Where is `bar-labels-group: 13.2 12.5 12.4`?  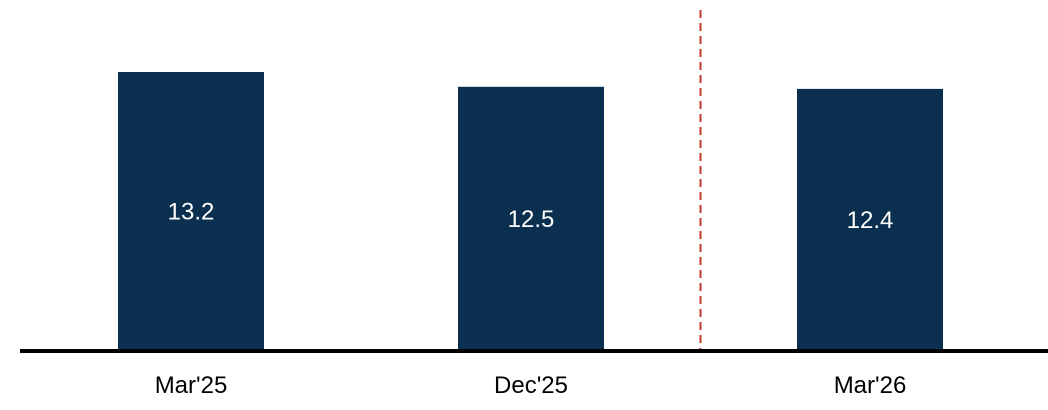 bar-labels-group: 13.2 12.5 12.4 is located at coordinates (531, 216).